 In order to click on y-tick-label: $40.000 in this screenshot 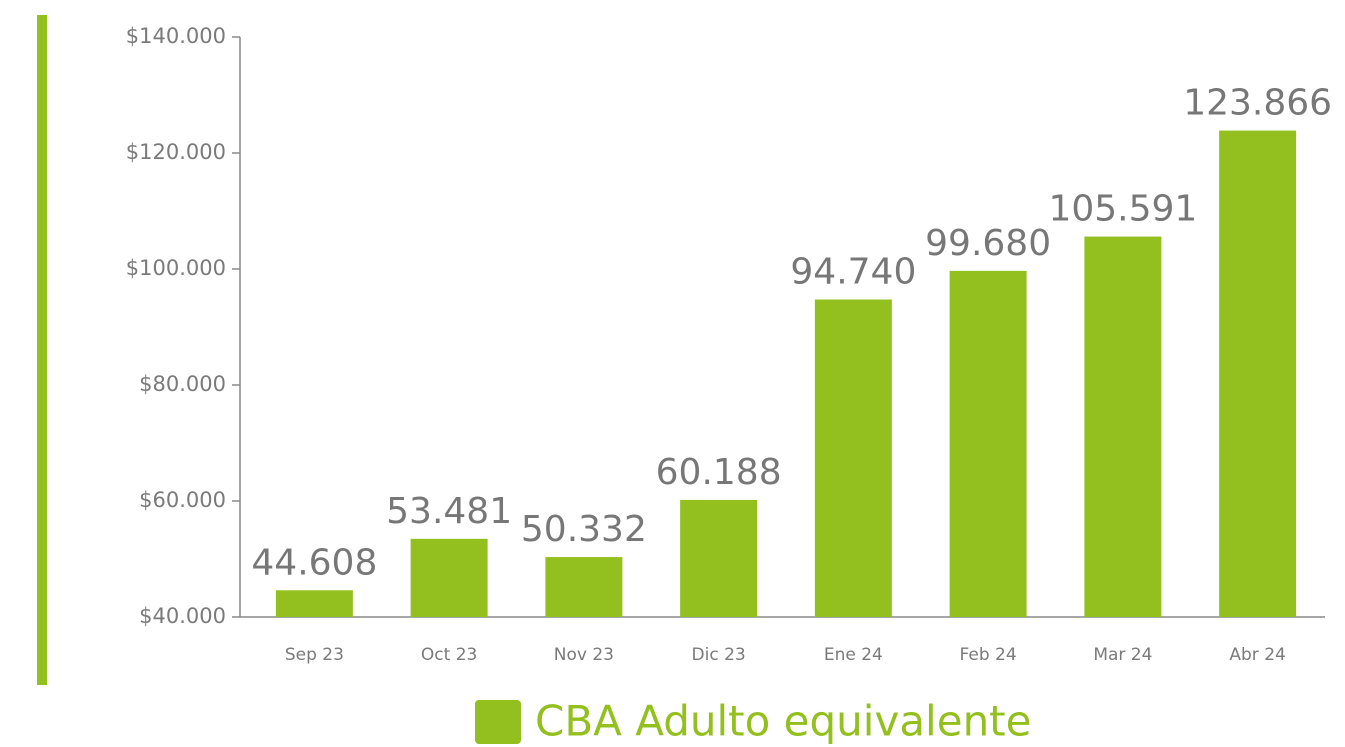, I will do `click(182, 616)`.